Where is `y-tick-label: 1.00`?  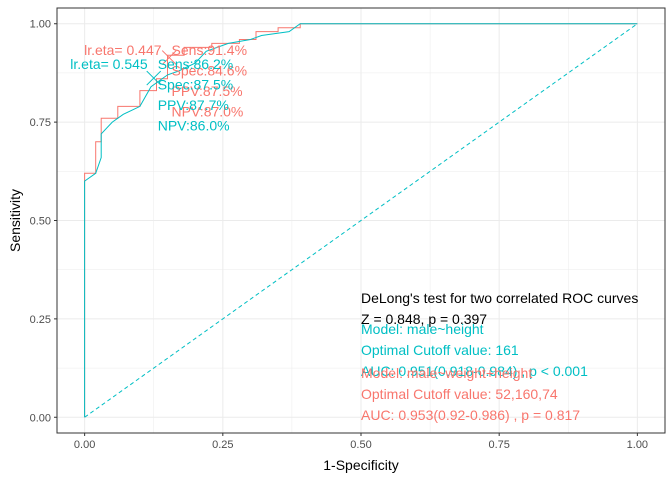
y-tick-label: 1.00 is located at coordinates (40, 25).